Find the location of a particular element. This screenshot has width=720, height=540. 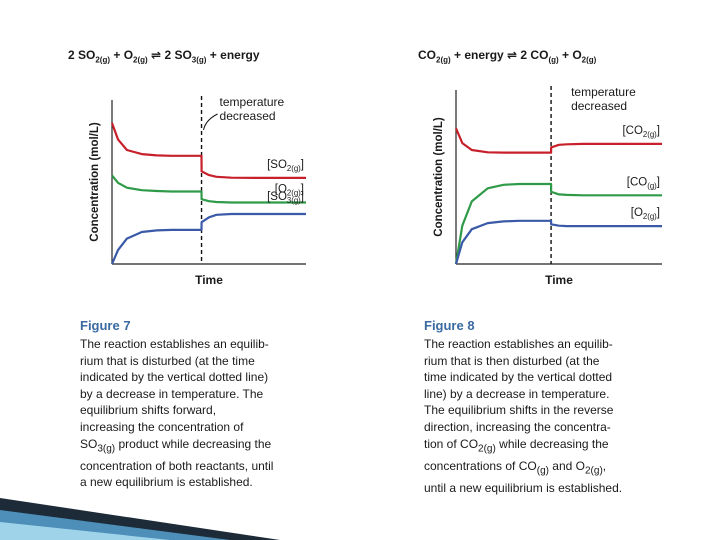

series-label: [SO3(g)] is located at coordinates (285, 198).